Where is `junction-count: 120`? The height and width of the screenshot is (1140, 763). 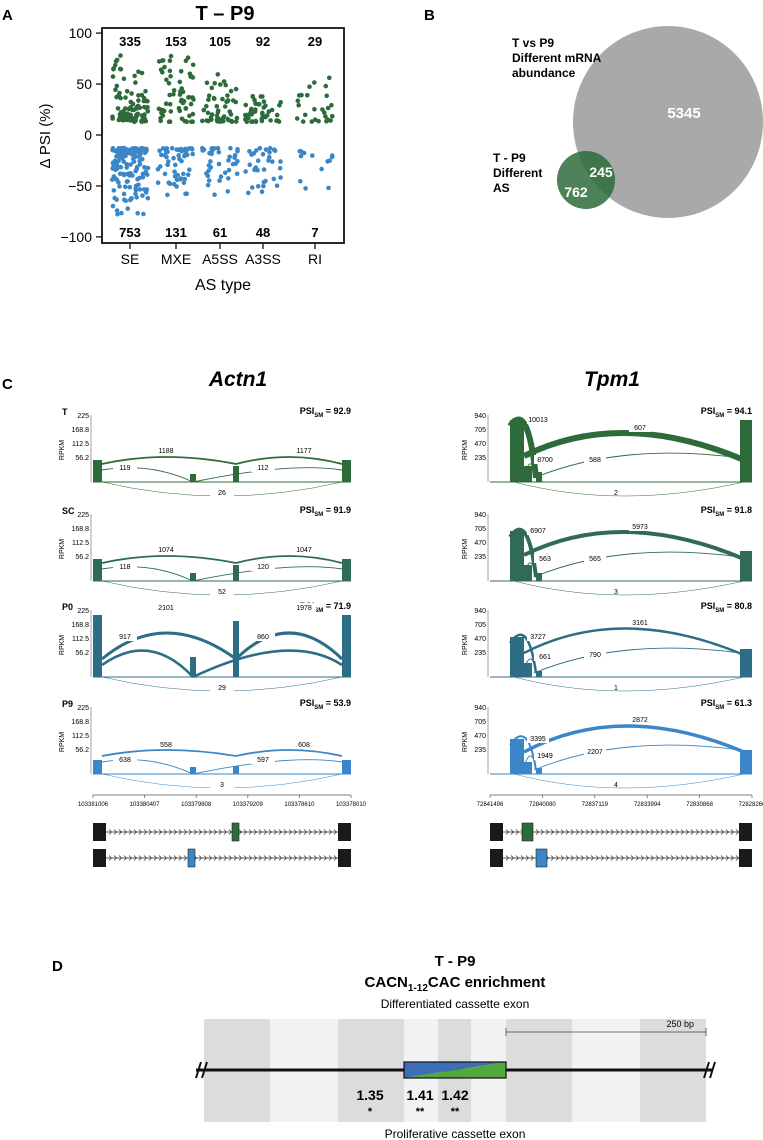 junction-count: 120 is located at coordinates (263, 567).